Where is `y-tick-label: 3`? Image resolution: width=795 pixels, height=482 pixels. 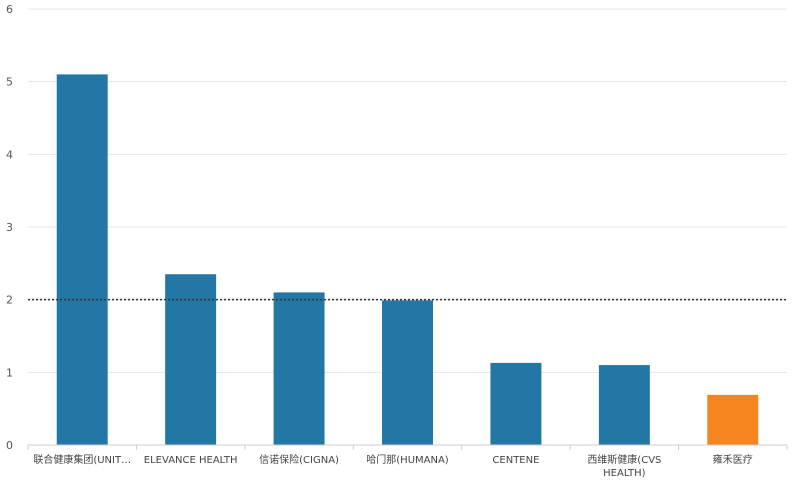 y-tick-label: 3 is located at coordinates (9, 227).